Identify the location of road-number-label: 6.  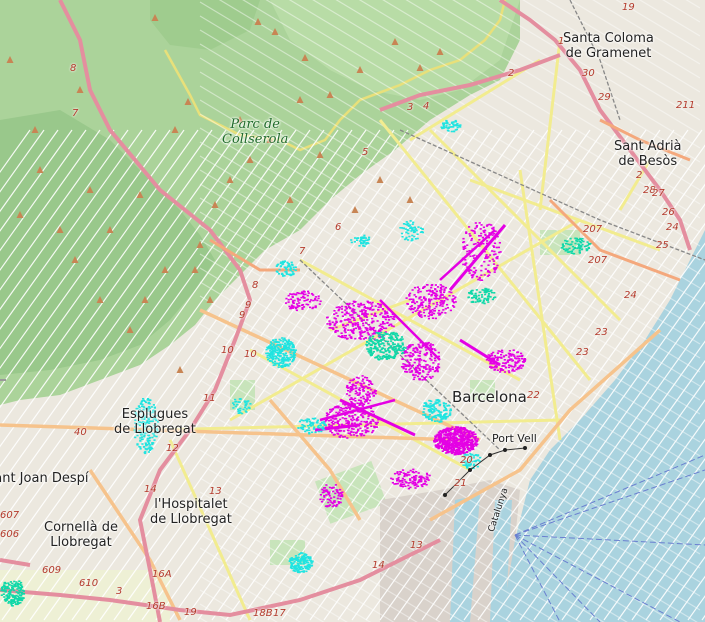
(338, 227).